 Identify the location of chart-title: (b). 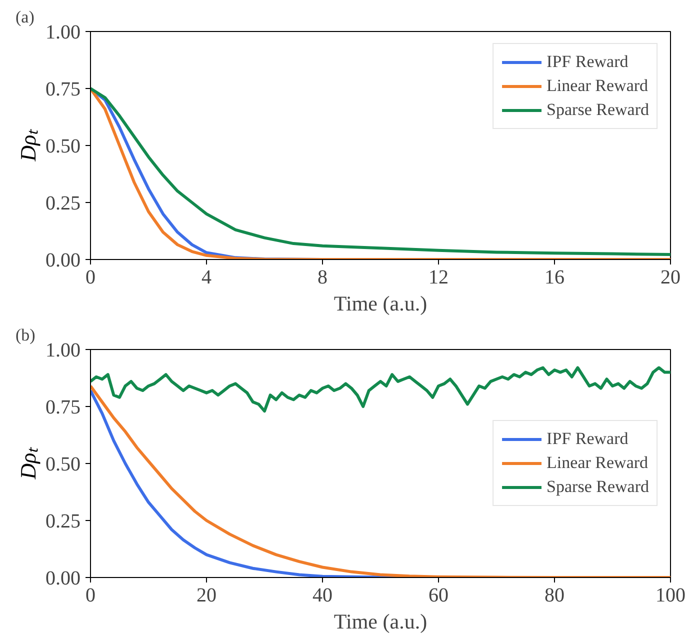
(26, 335).